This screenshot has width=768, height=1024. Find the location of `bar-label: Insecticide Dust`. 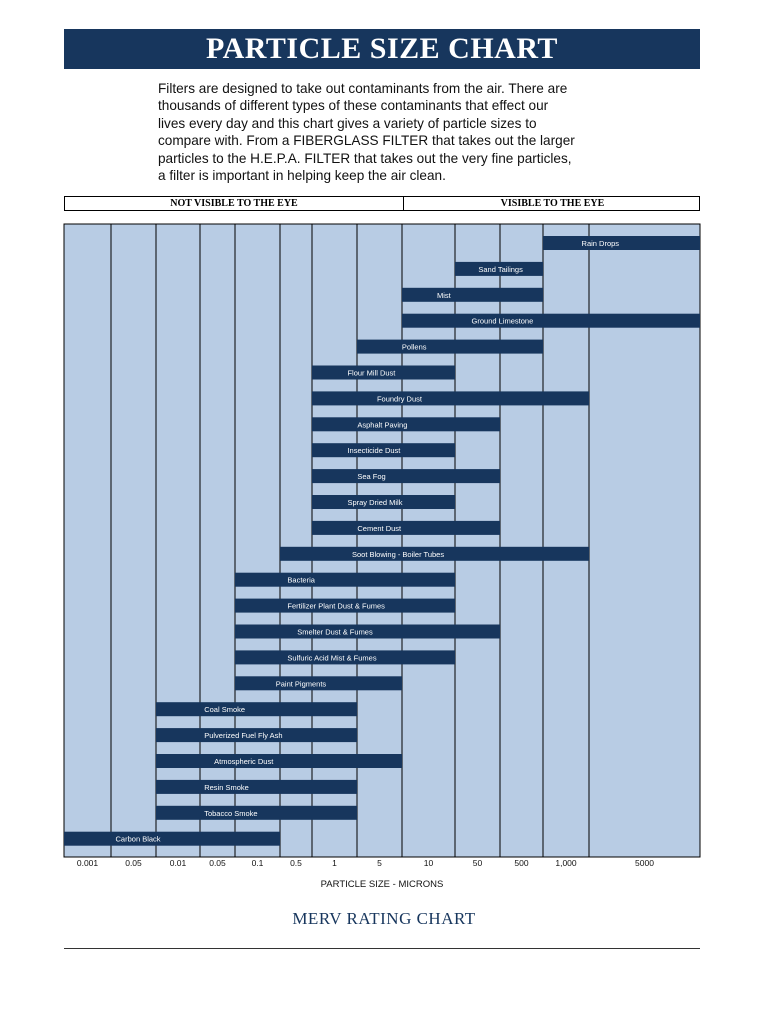

bar-label: Insecticide Dust is located at coordinates (374, 450).